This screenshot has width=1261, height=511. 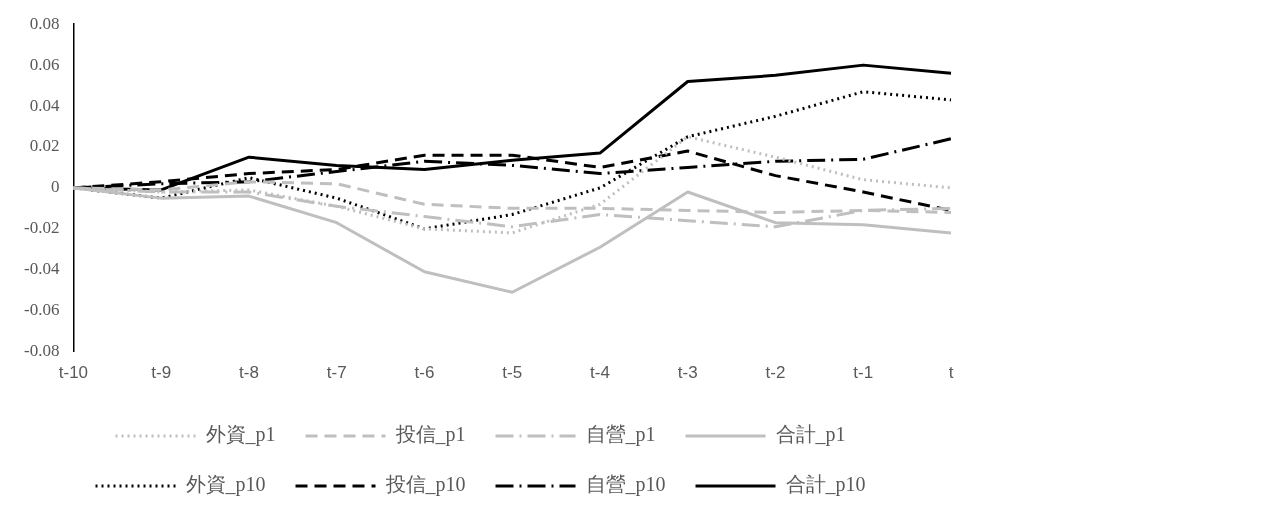 I want to click on y-tick-label: -0.08, so click(x=41, y=351).